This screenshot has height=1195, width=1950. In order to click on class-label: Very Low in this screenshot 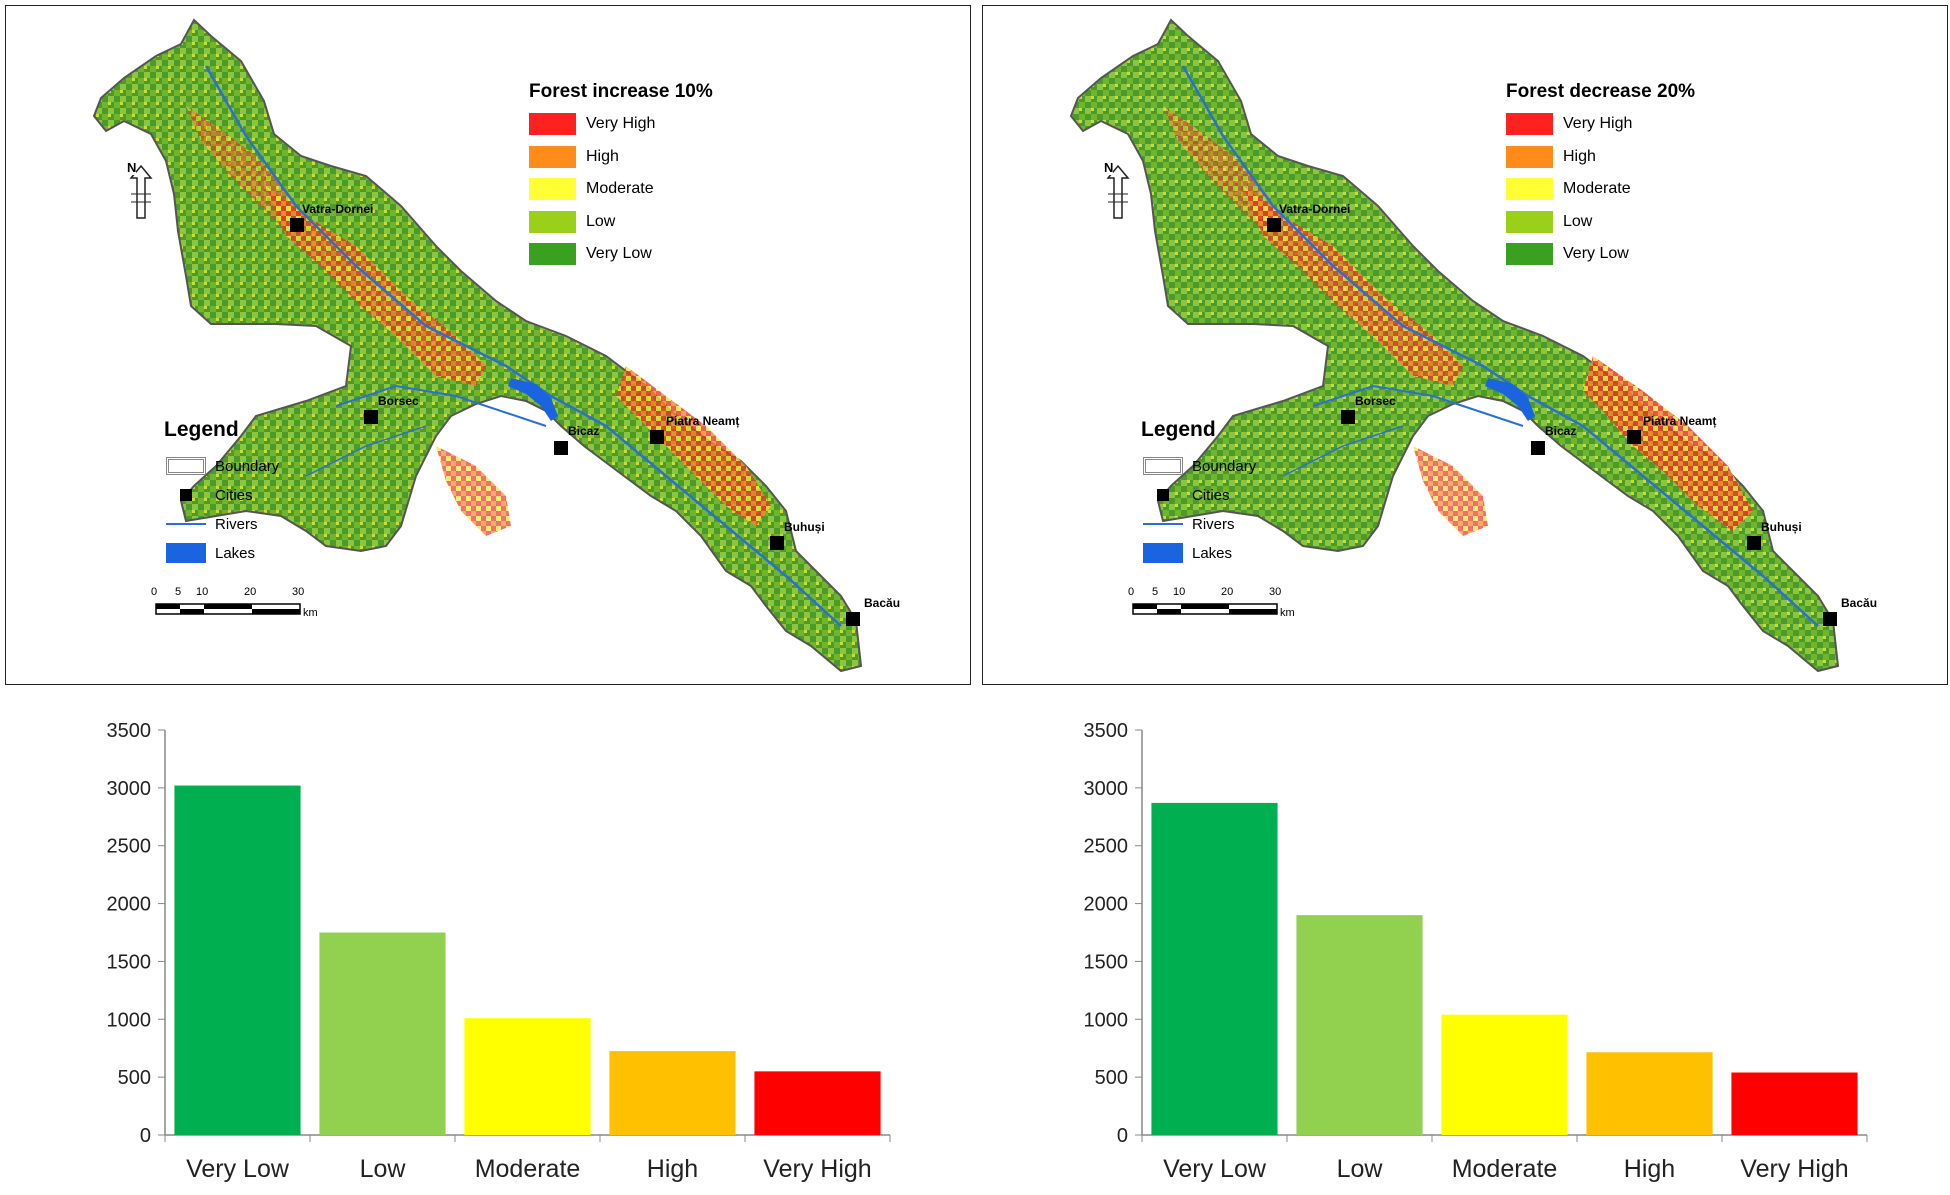, I will do `click(619, 253)`.